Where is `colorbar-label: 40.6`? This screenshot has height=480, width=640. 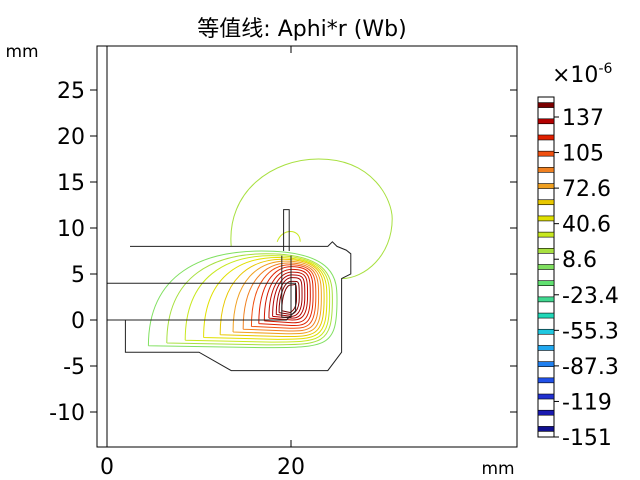
colorbar-label: 40.6 is located at coordinates (586, 225).